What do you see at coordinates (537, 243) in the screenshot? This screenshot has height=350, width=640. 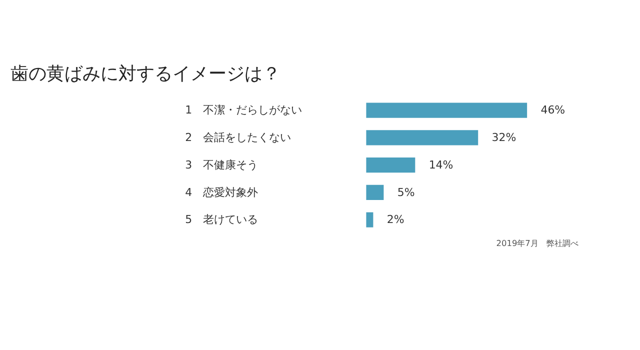 I see `text: 2019年7月 弊社調べ` at bounding box center [537, 243].